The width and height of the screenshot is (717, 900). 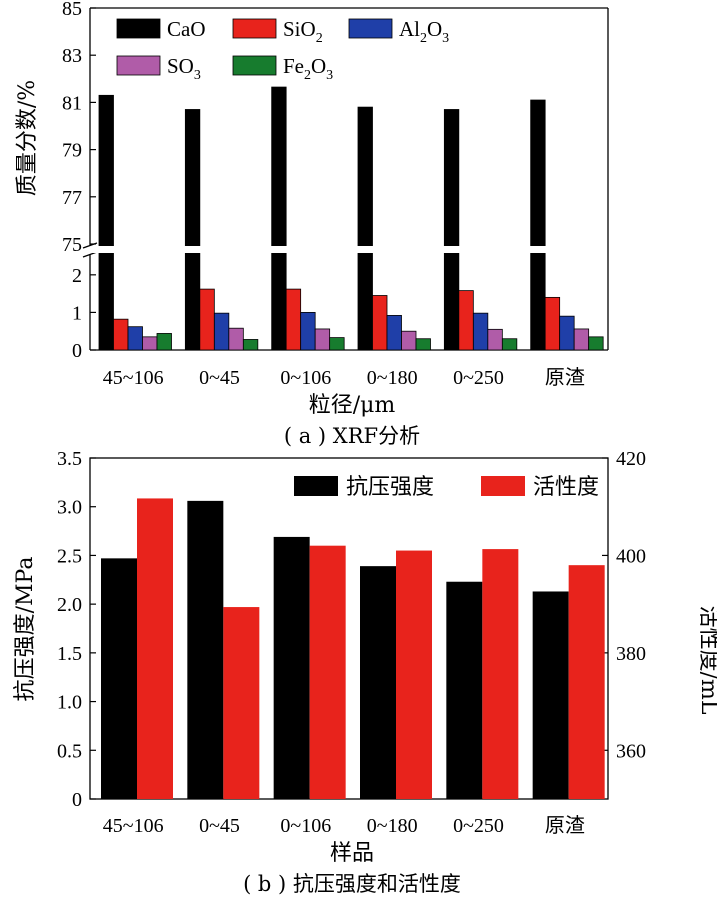 What do you see at coordinates (77, 800) in the screenshot?
I see `y-left-tick-label: 0` at bounding box center [77, 800].